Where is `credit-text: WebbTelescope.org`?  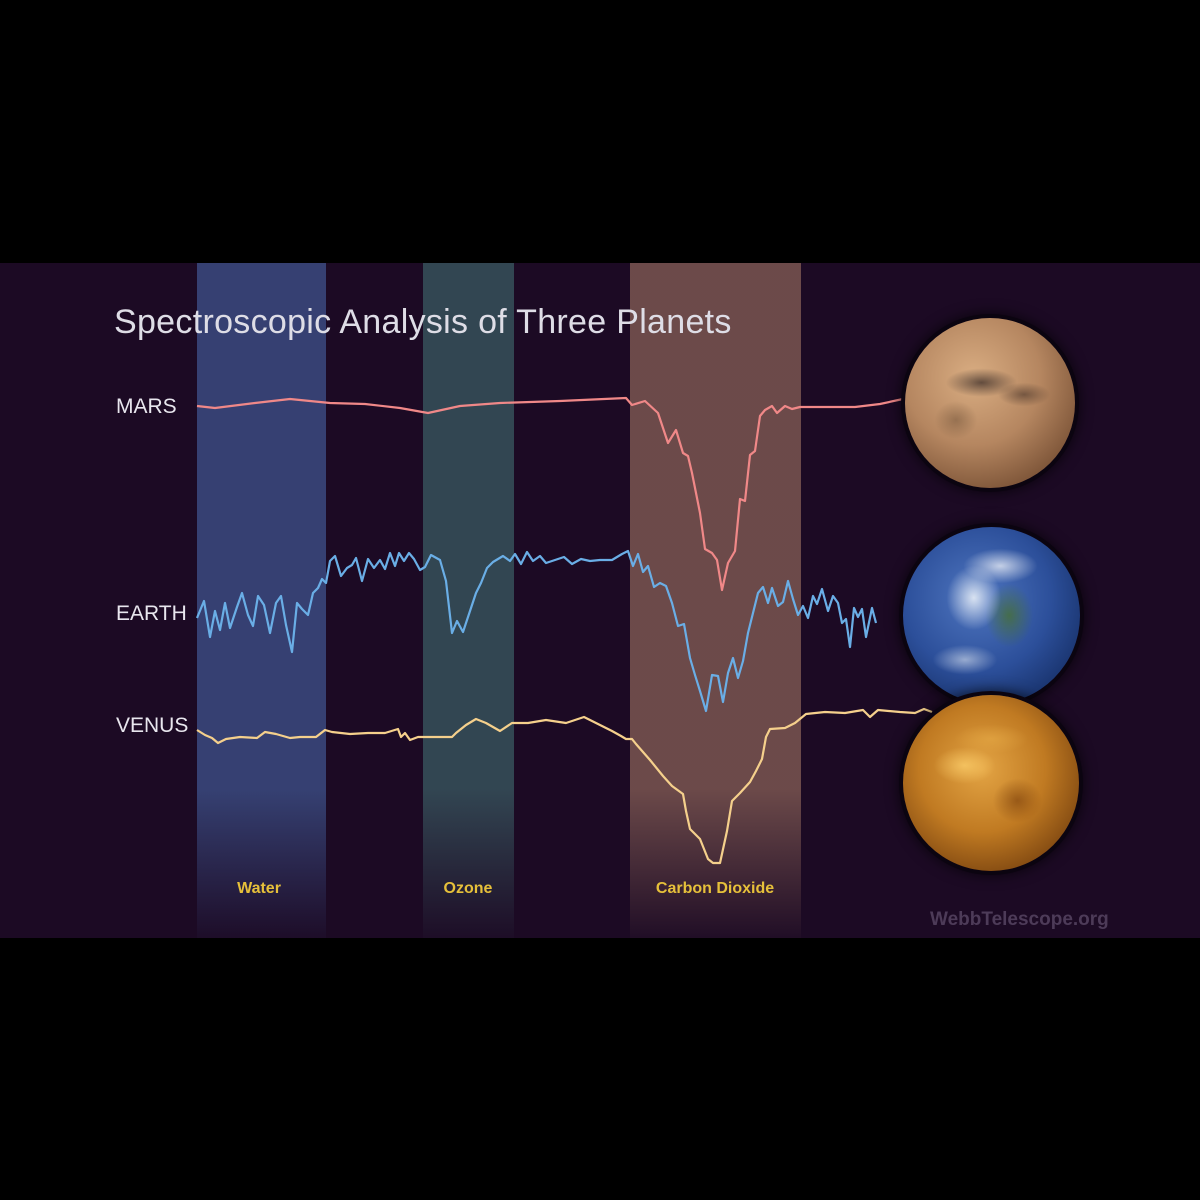 credit-text: WebbTelescope.org is located at coordinates (1019, 919).